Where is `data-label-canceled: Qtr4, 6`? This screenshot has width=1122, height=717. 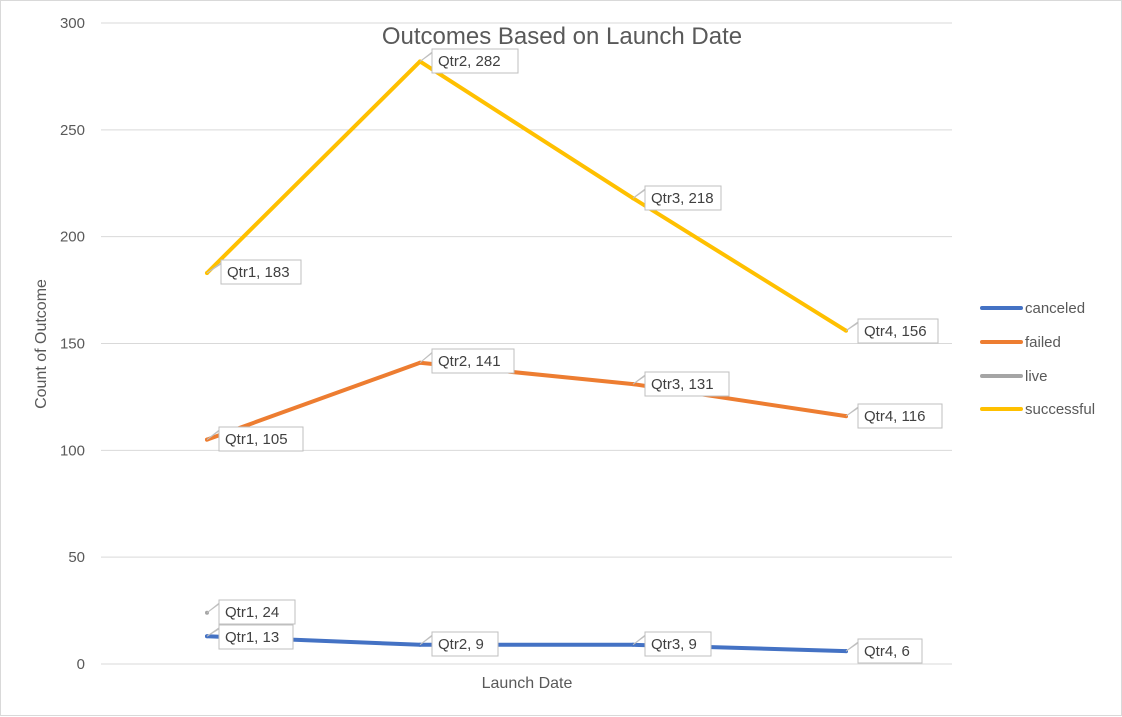
data-label-canceled: Qtr4, 6 is located at coordinates (884, 651).